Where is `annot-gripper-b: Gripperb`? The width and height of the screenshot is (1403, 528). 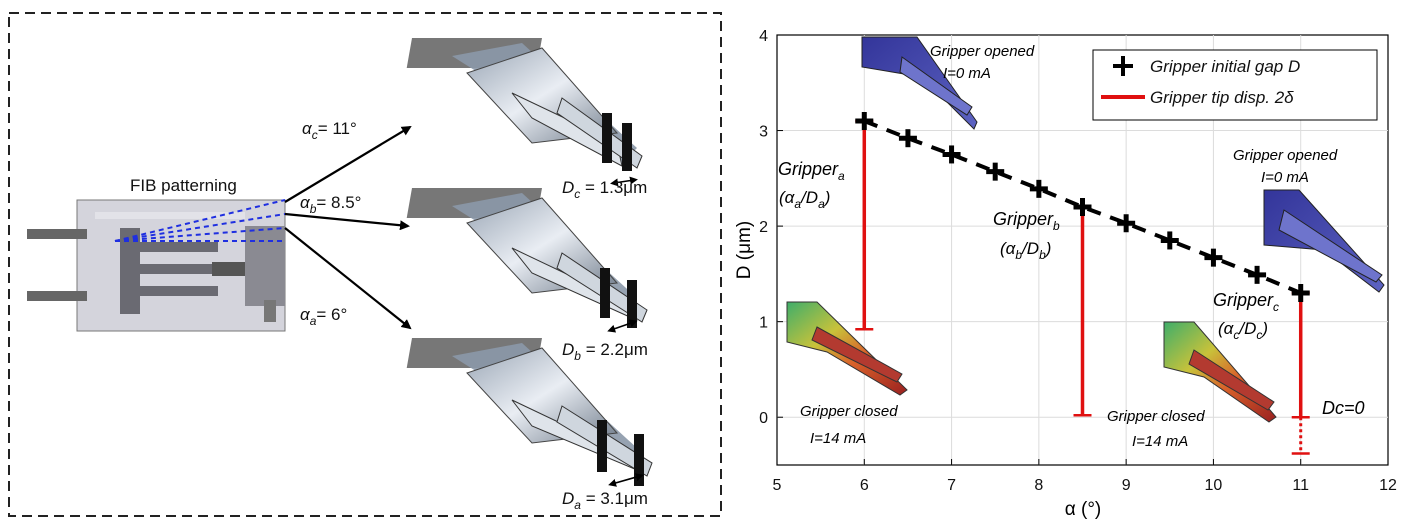
annot-gripper-b: Gripperb is located at coordinates (1026, 221).